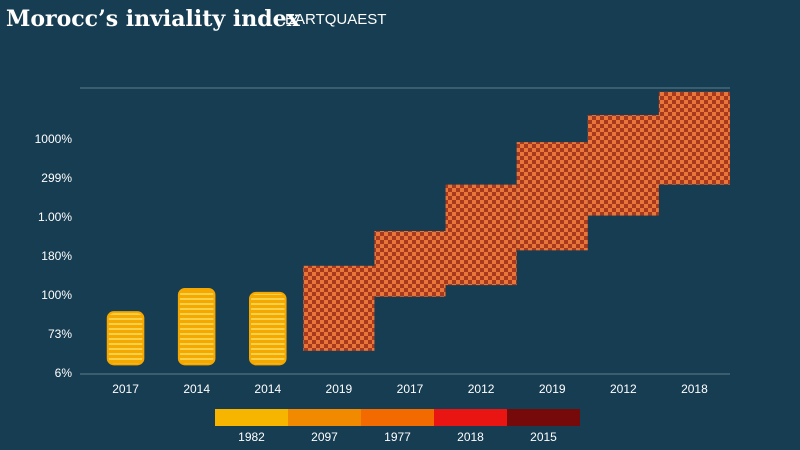  I want to click on y-tick-label: 180%, so click(56, 256).